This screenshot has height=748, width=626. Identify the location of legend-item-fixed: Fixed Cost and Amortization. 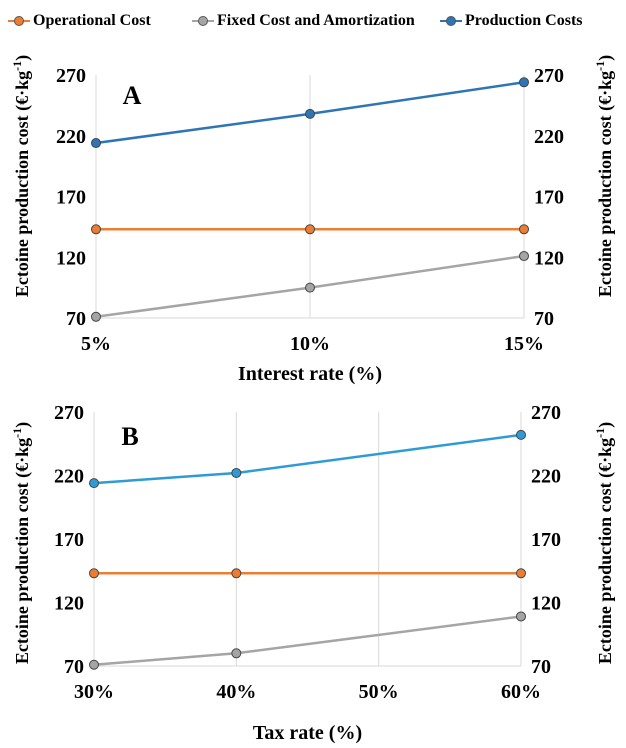
(303, 21).